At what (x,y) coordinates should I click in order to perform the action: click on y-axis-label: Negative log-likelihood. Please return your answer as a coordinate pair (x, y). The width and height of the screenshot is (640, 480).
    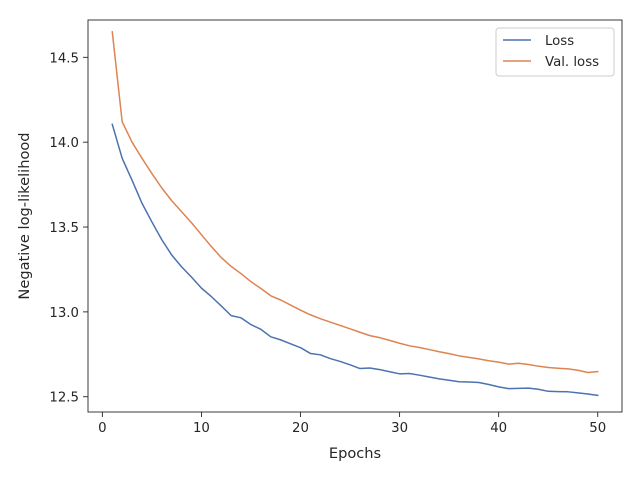
    Looking at the image, I should click on (24, 215).